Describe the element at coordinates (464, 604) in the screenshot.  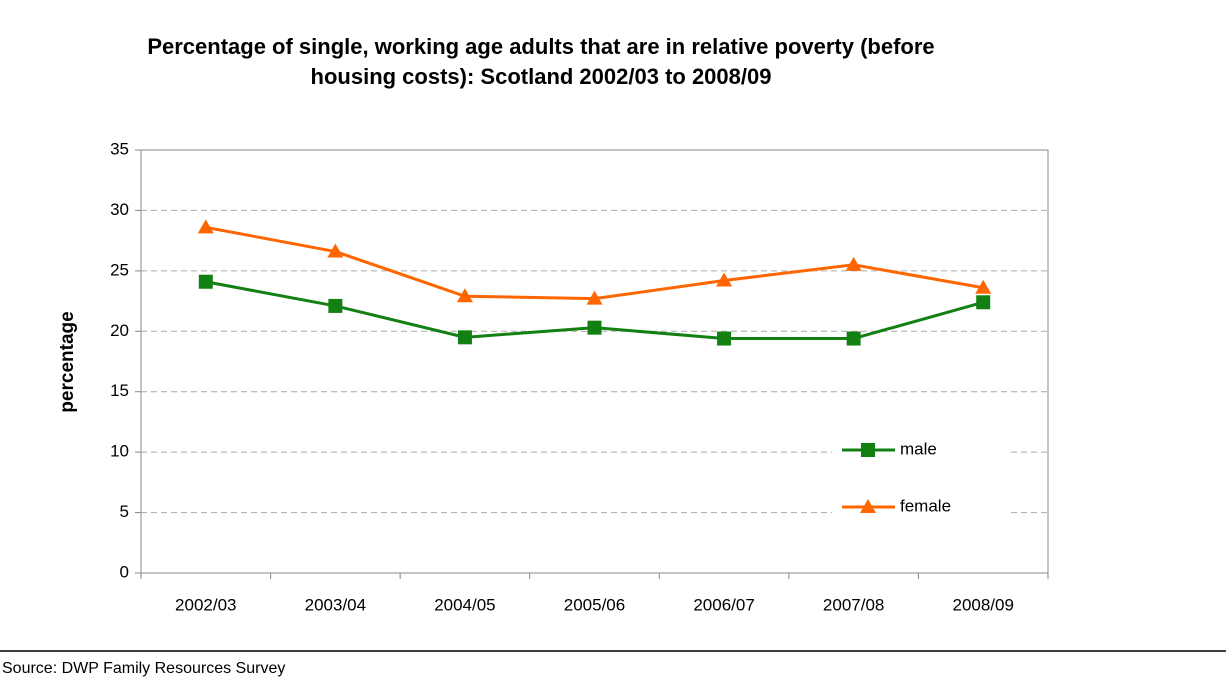
I see `x-tick-label: 2004/05` at that location.